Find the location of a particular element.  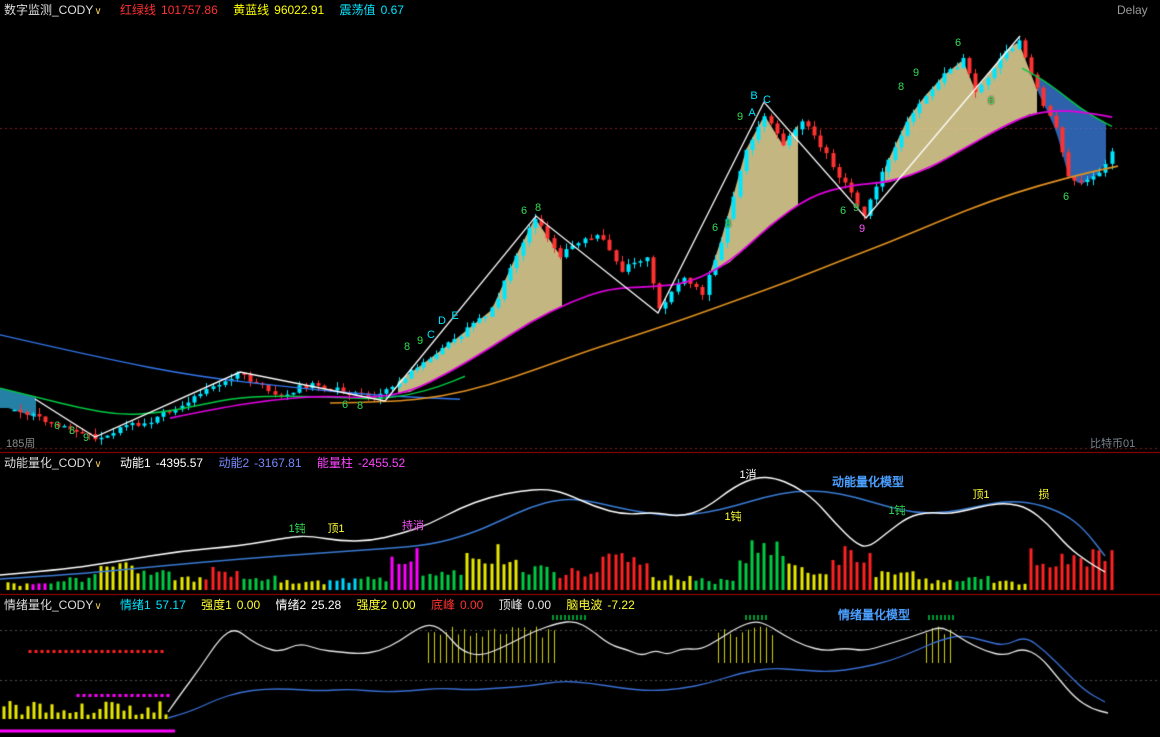

indicator-yellowblue-line: 黄蓝线 96022.91 is located at coordinates (279, 10).